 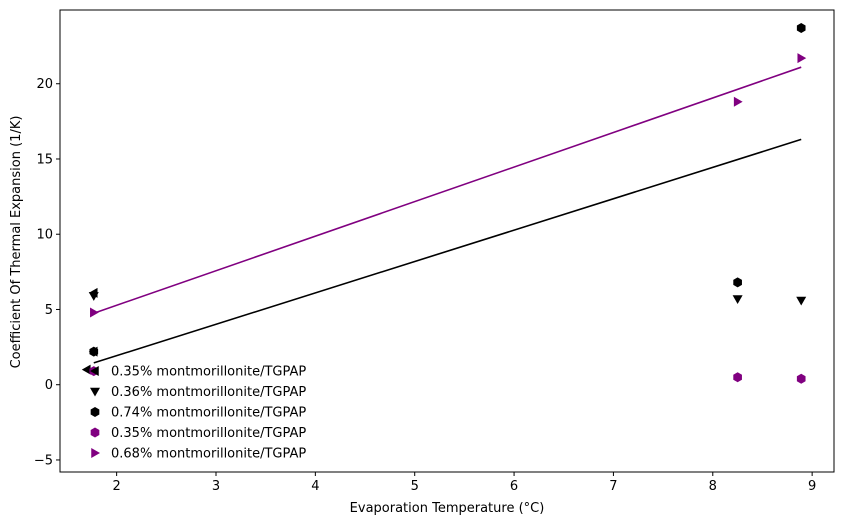 What do you see at coordinates (44, 235) in the screenshot?
I see `y-tick-label: 10` at bounding box center [44, 235].